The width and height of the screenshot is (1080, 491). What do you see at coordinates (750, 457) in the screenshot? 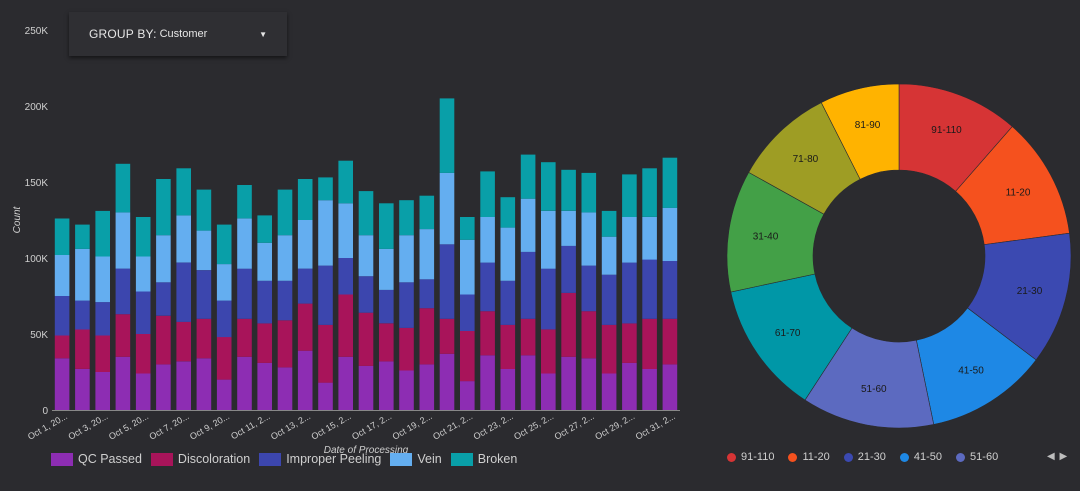
I see `legend-item-91-110: 91-110` at bounding box center [750, 457].